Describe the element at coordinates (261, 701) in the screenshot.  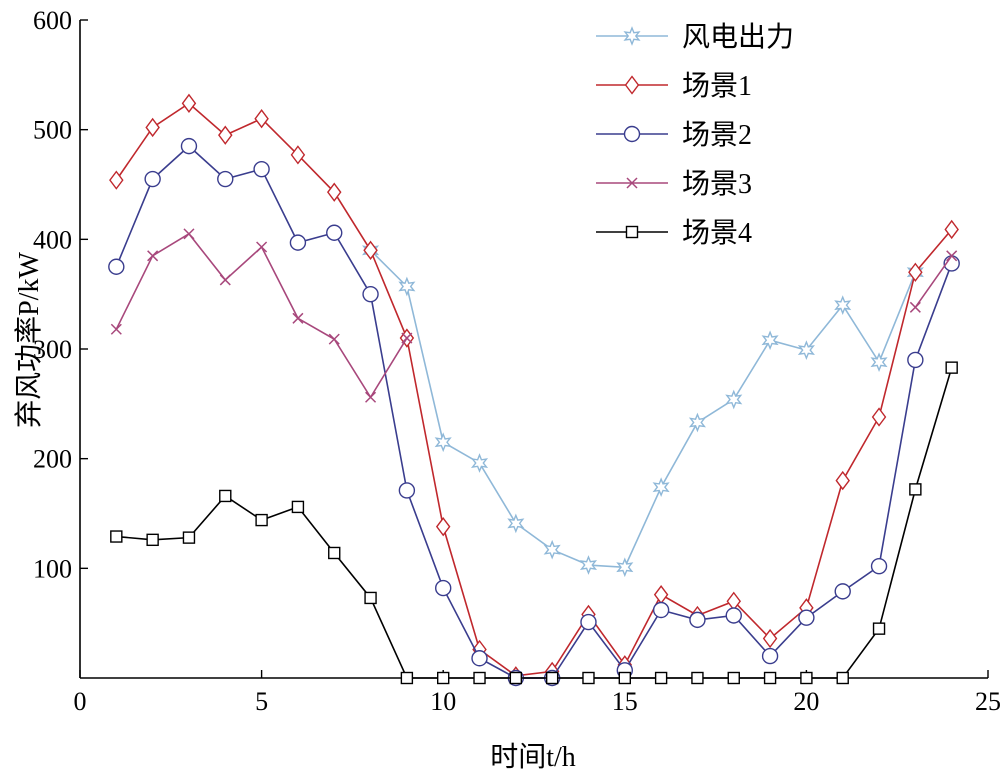
I see `x-tick-label: 5` at that location.